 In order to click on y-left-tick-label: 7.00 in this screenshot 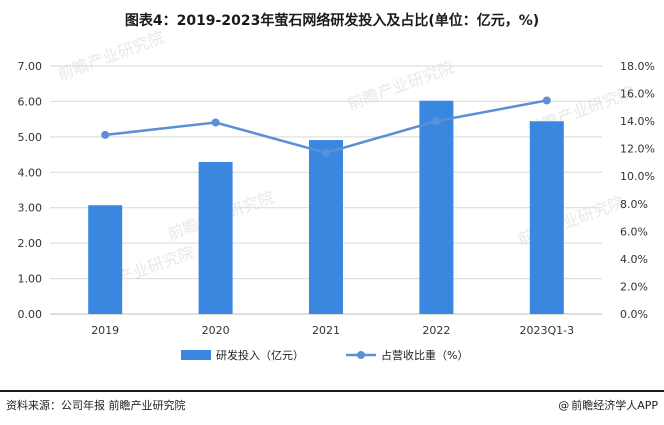, I will do `click(30, 66)`.